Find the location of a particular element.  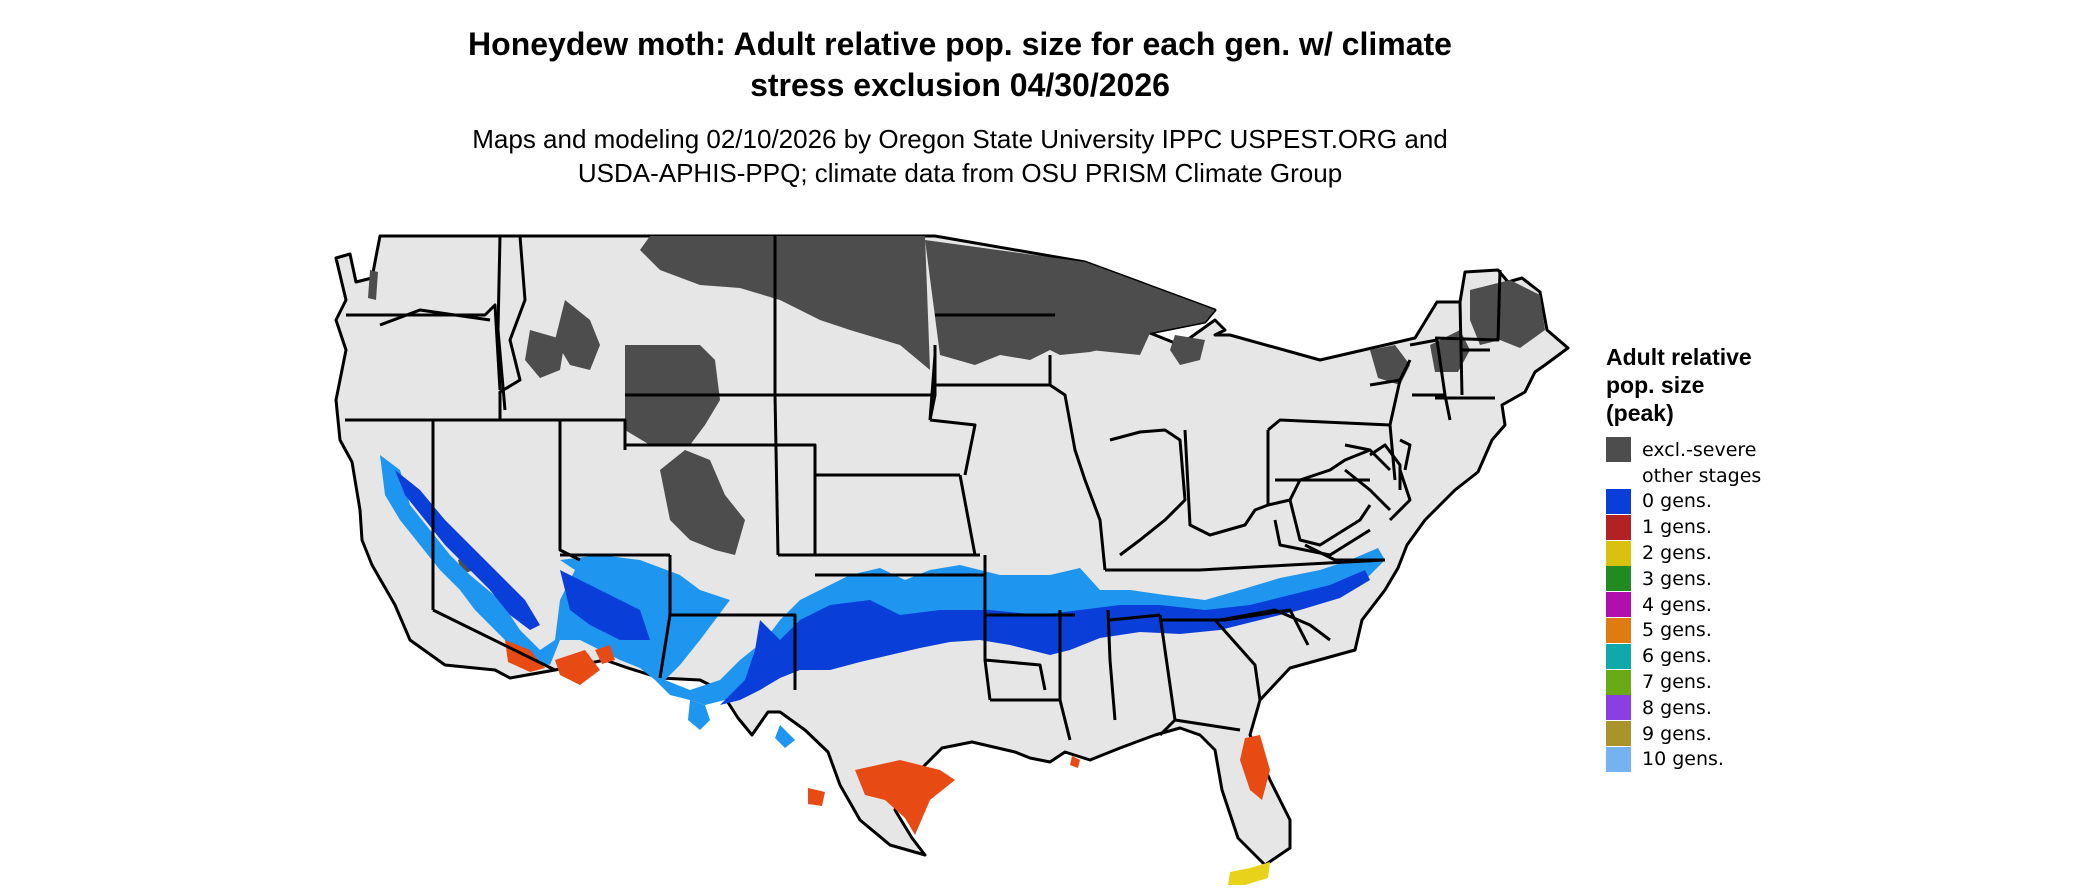

legend-item: 9 gens. is located at coordinates (1736, 734).